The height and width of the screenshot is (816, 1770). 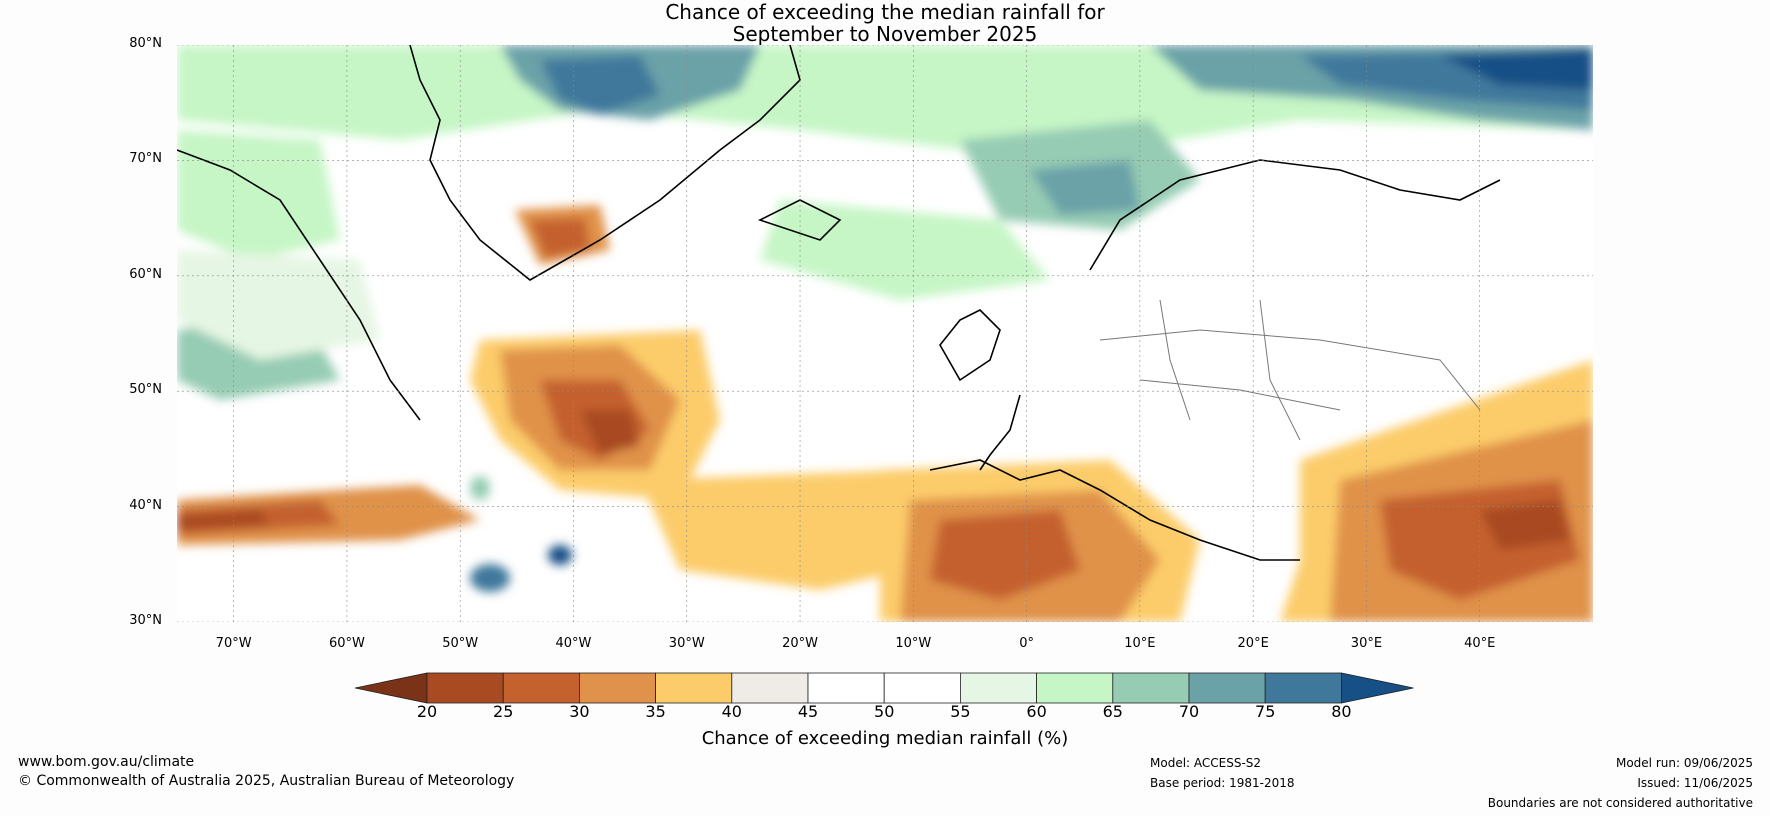 What do you see at coordinates (731, 711) in the screenshot?
I see `colorbar-tick-label: 40` at bounding box center [731, 711].